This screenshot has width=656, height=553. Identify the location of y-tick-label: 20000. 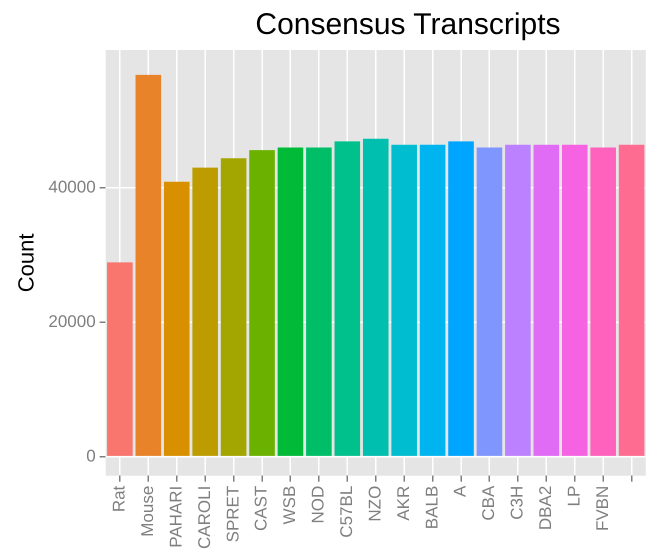
(72, 321).